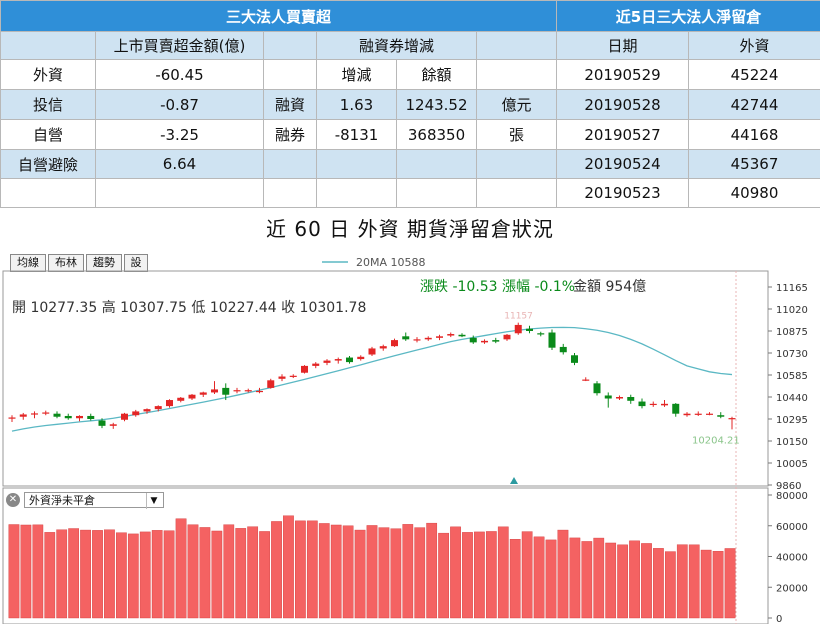 The width and height of the screenshot is (820, 624). I want to click on oi-tick-label: 0, so click(779, 619).